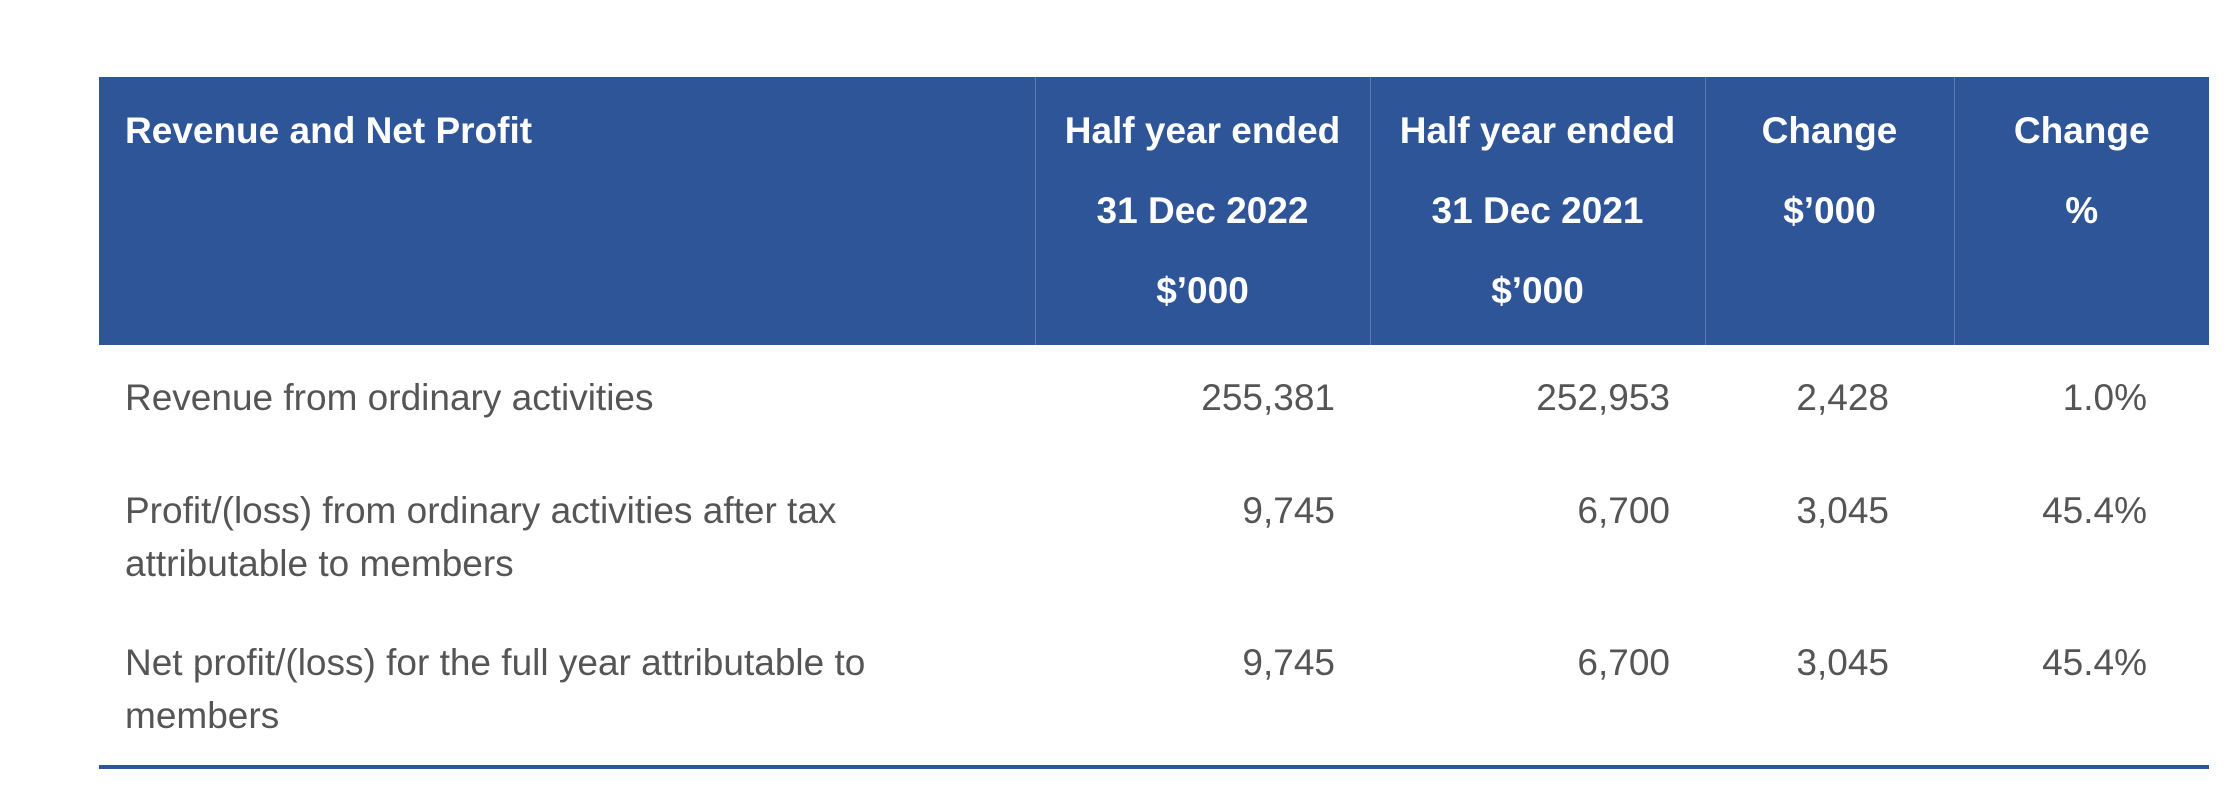 The height and width of the screenshot is (794, 2240). Describe the element at coordinates (2104, 397) in the screenshot. I see `value-change-percent: 1.0%` at that location.